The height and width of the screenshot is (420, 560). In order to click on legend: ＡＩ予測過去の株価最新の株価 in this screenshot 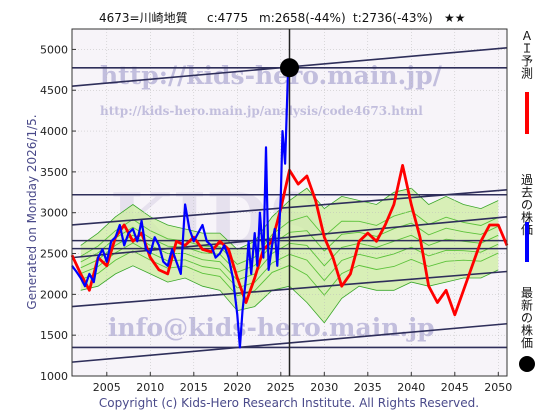, I will do `click(527, 200)`.